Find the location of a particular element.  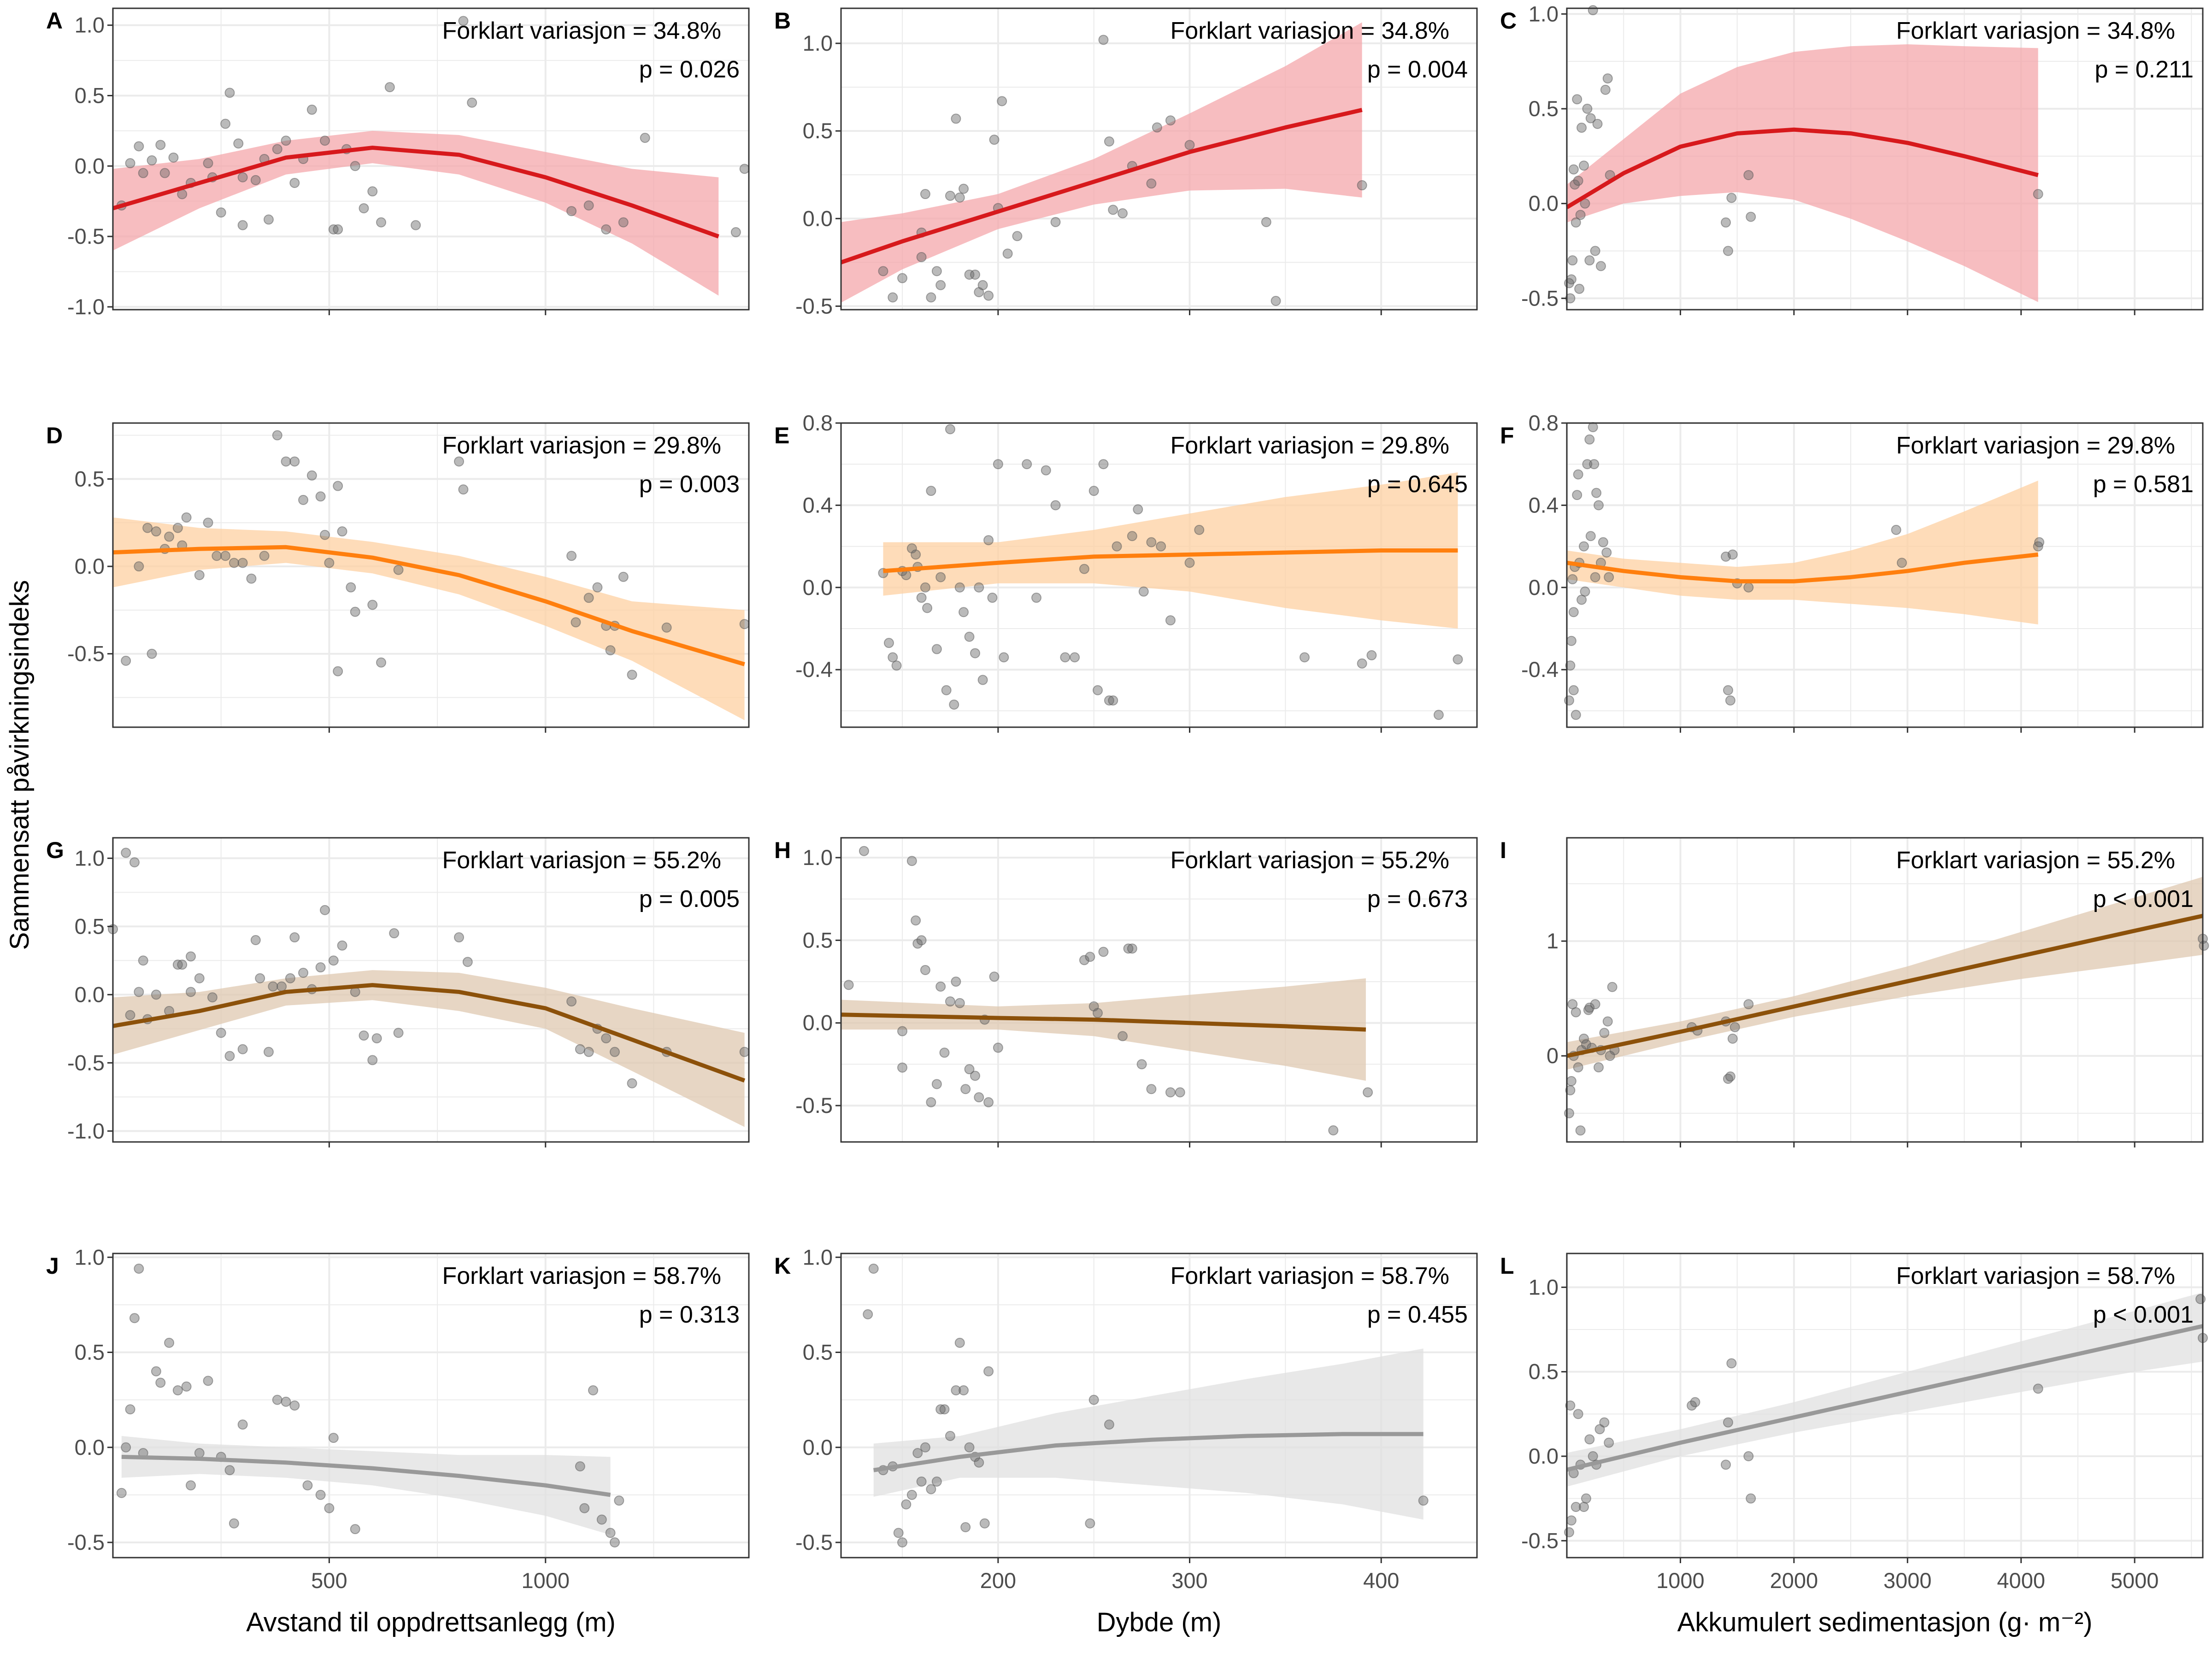

panel-background is located at coordinates (1159, 990).